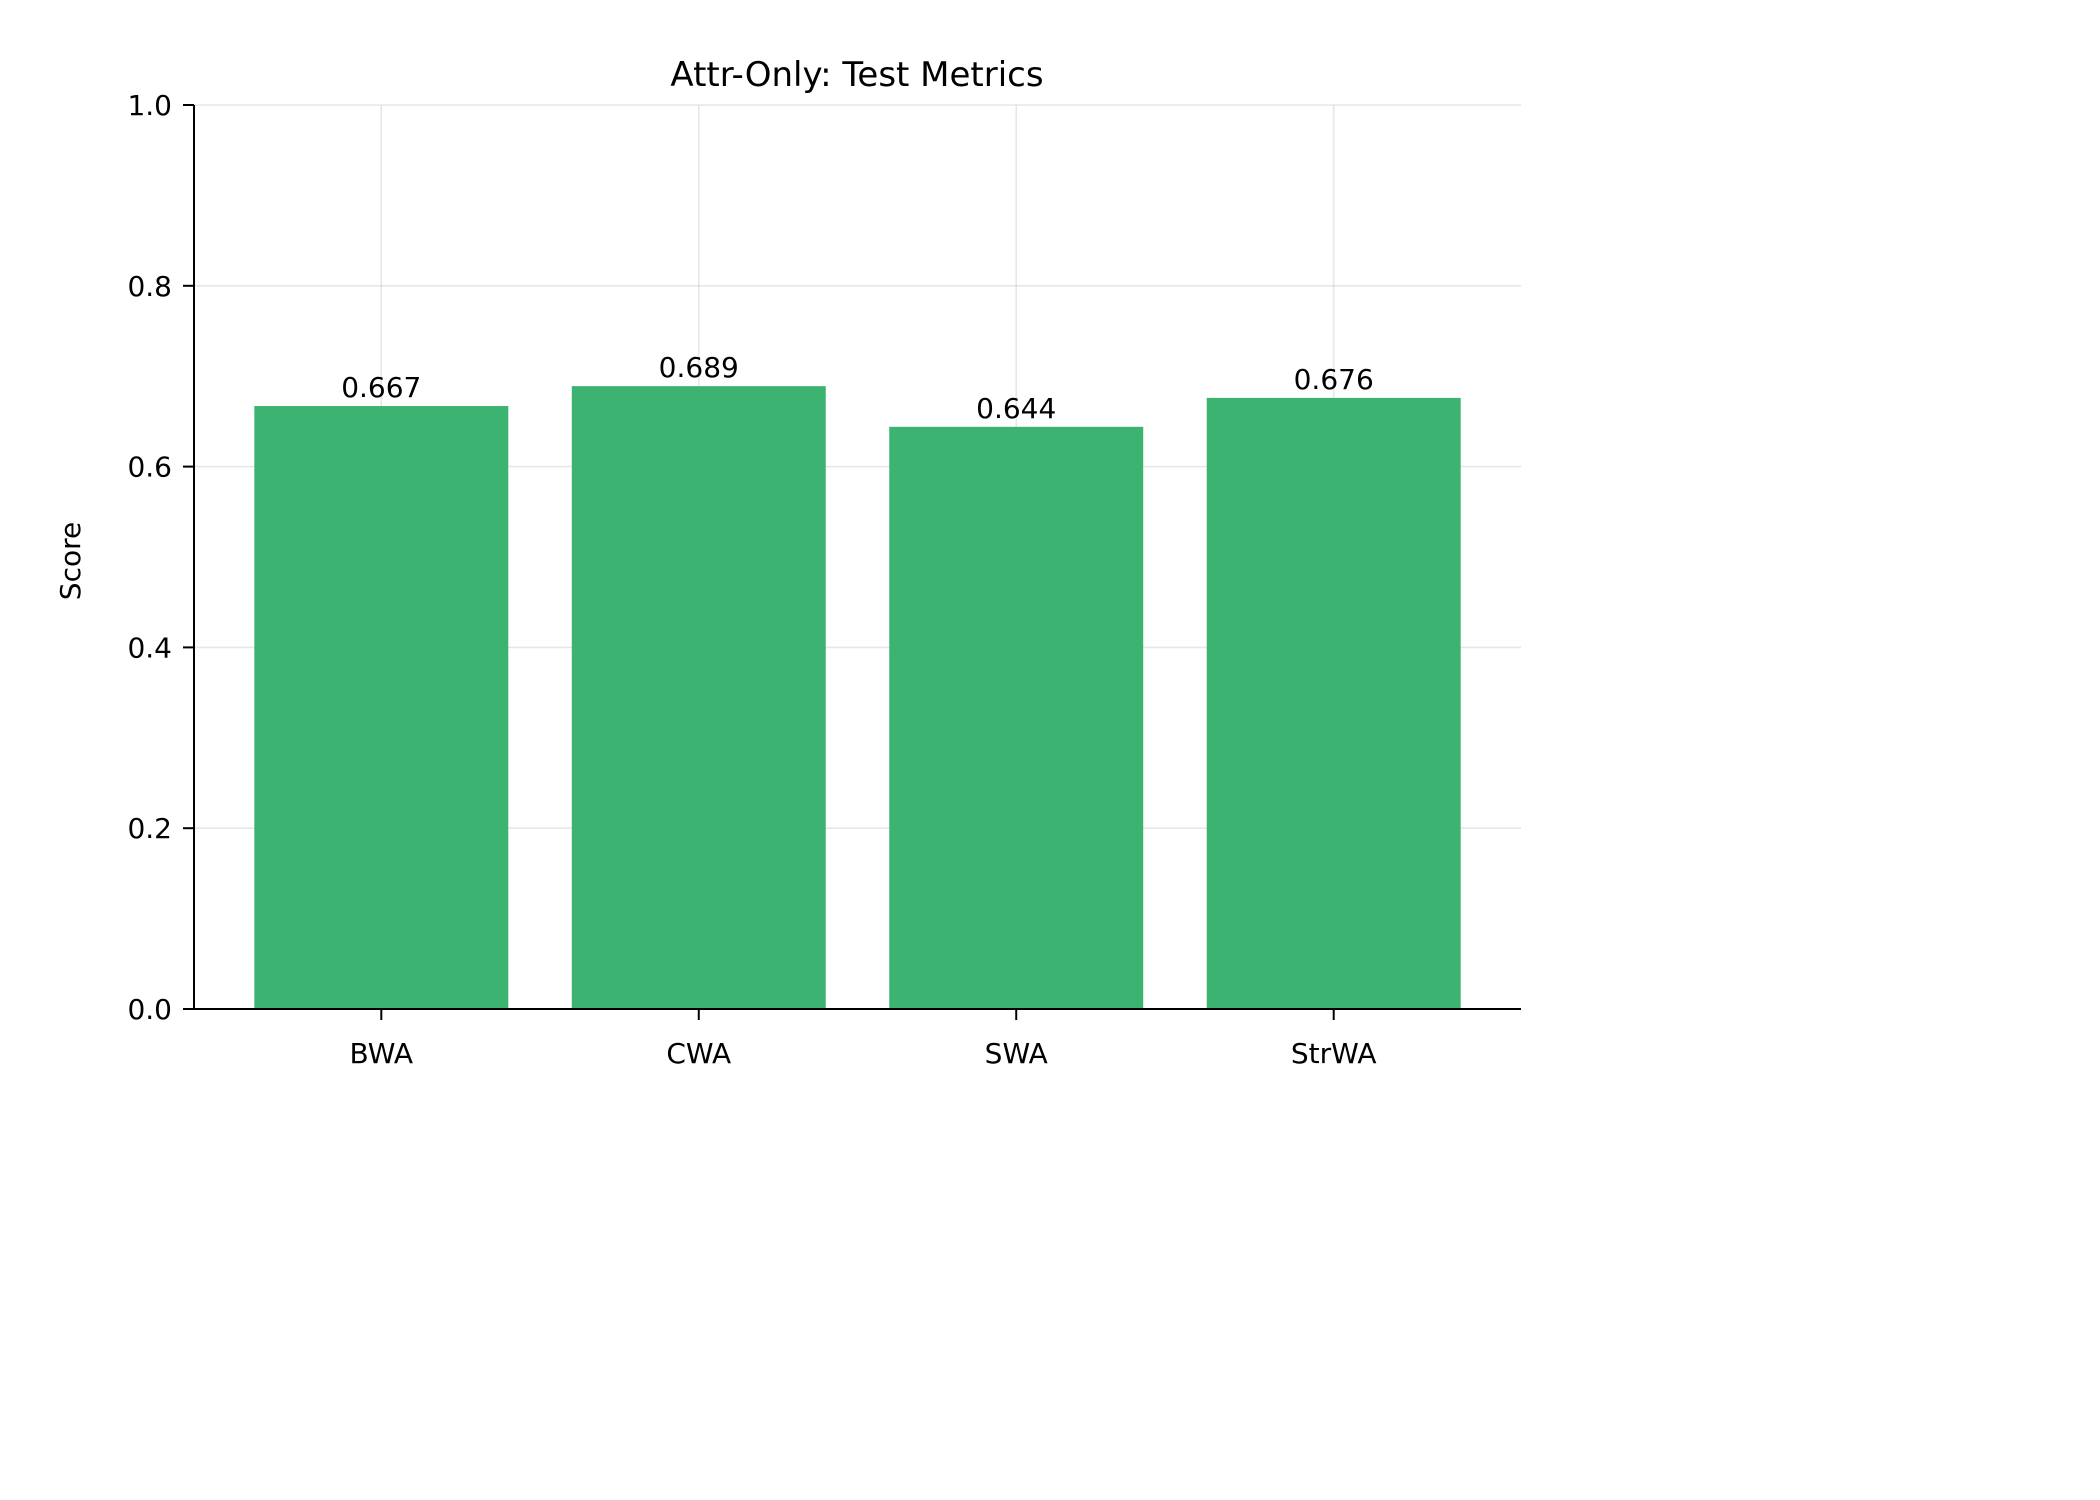 The height and width of the screenshot is (1500, 2100). Describe the element at coordinates (1016, 1053) in the screenshot. I see `x-tick-label: SWA` at that location.